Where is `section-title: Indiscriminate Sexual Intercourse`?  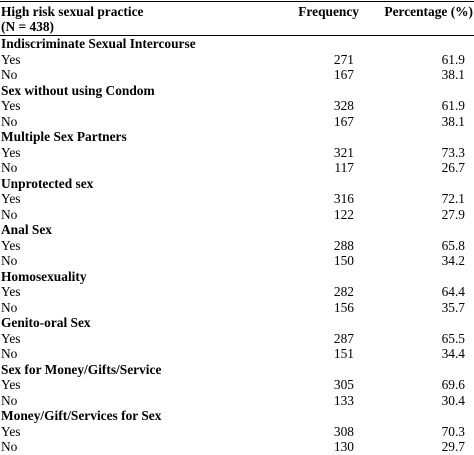 section-title: Indiscriminate Sexual Intercourse is located at coordinates (98, 43).